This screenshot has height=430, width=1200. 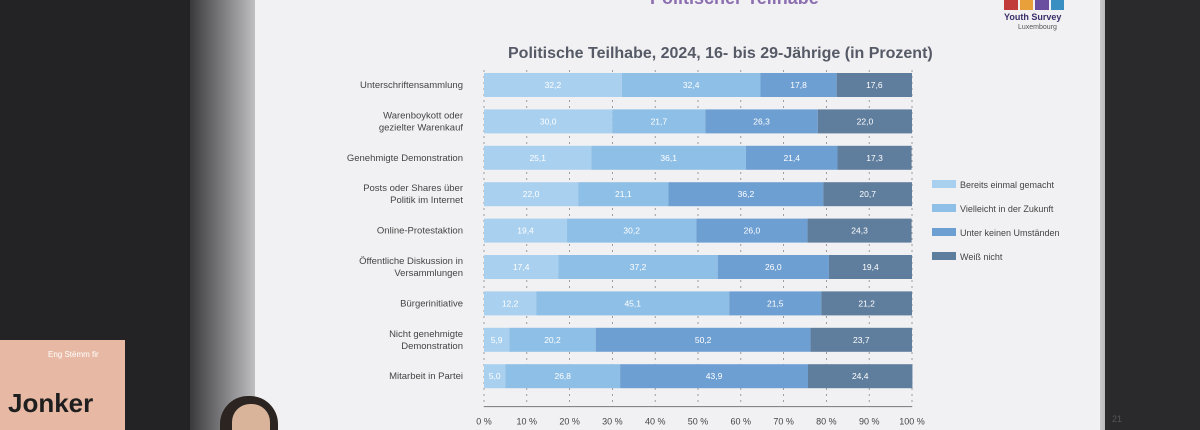 I want to click on data-label: 21,5, so click(x=775, y=303).